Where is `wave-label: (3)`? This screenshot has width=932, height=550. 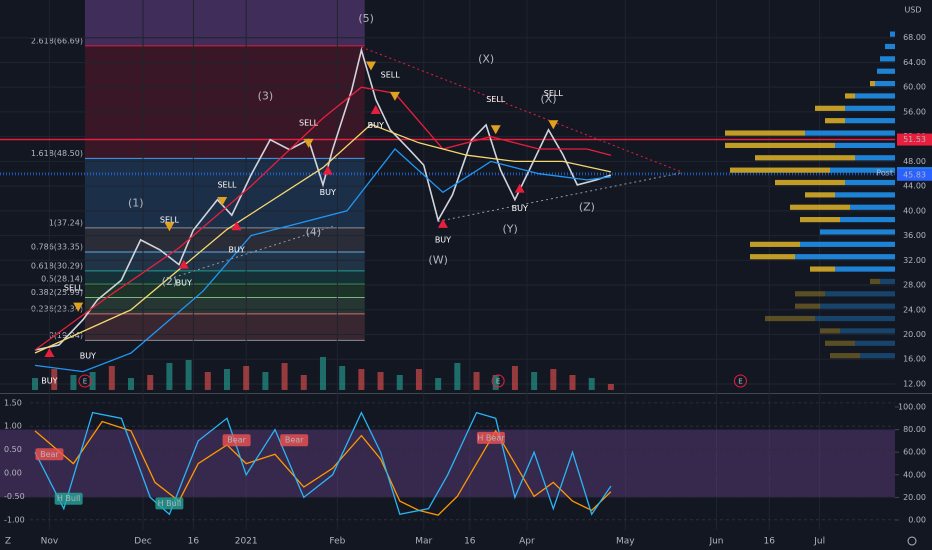 wave-label: (3) is located at coordinates (266, 95).